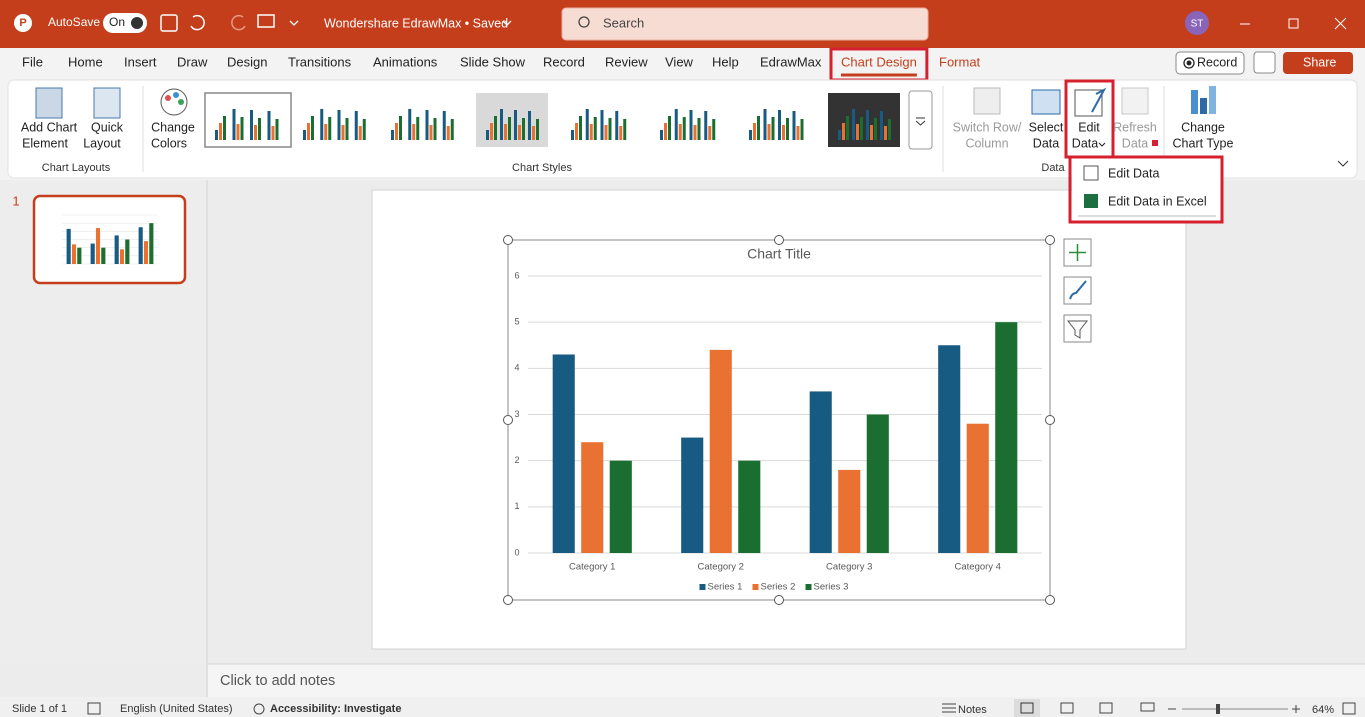 This screenshot has width=1365, height=717. I want to click on ribbon-tab: Design, so click(247, 61).